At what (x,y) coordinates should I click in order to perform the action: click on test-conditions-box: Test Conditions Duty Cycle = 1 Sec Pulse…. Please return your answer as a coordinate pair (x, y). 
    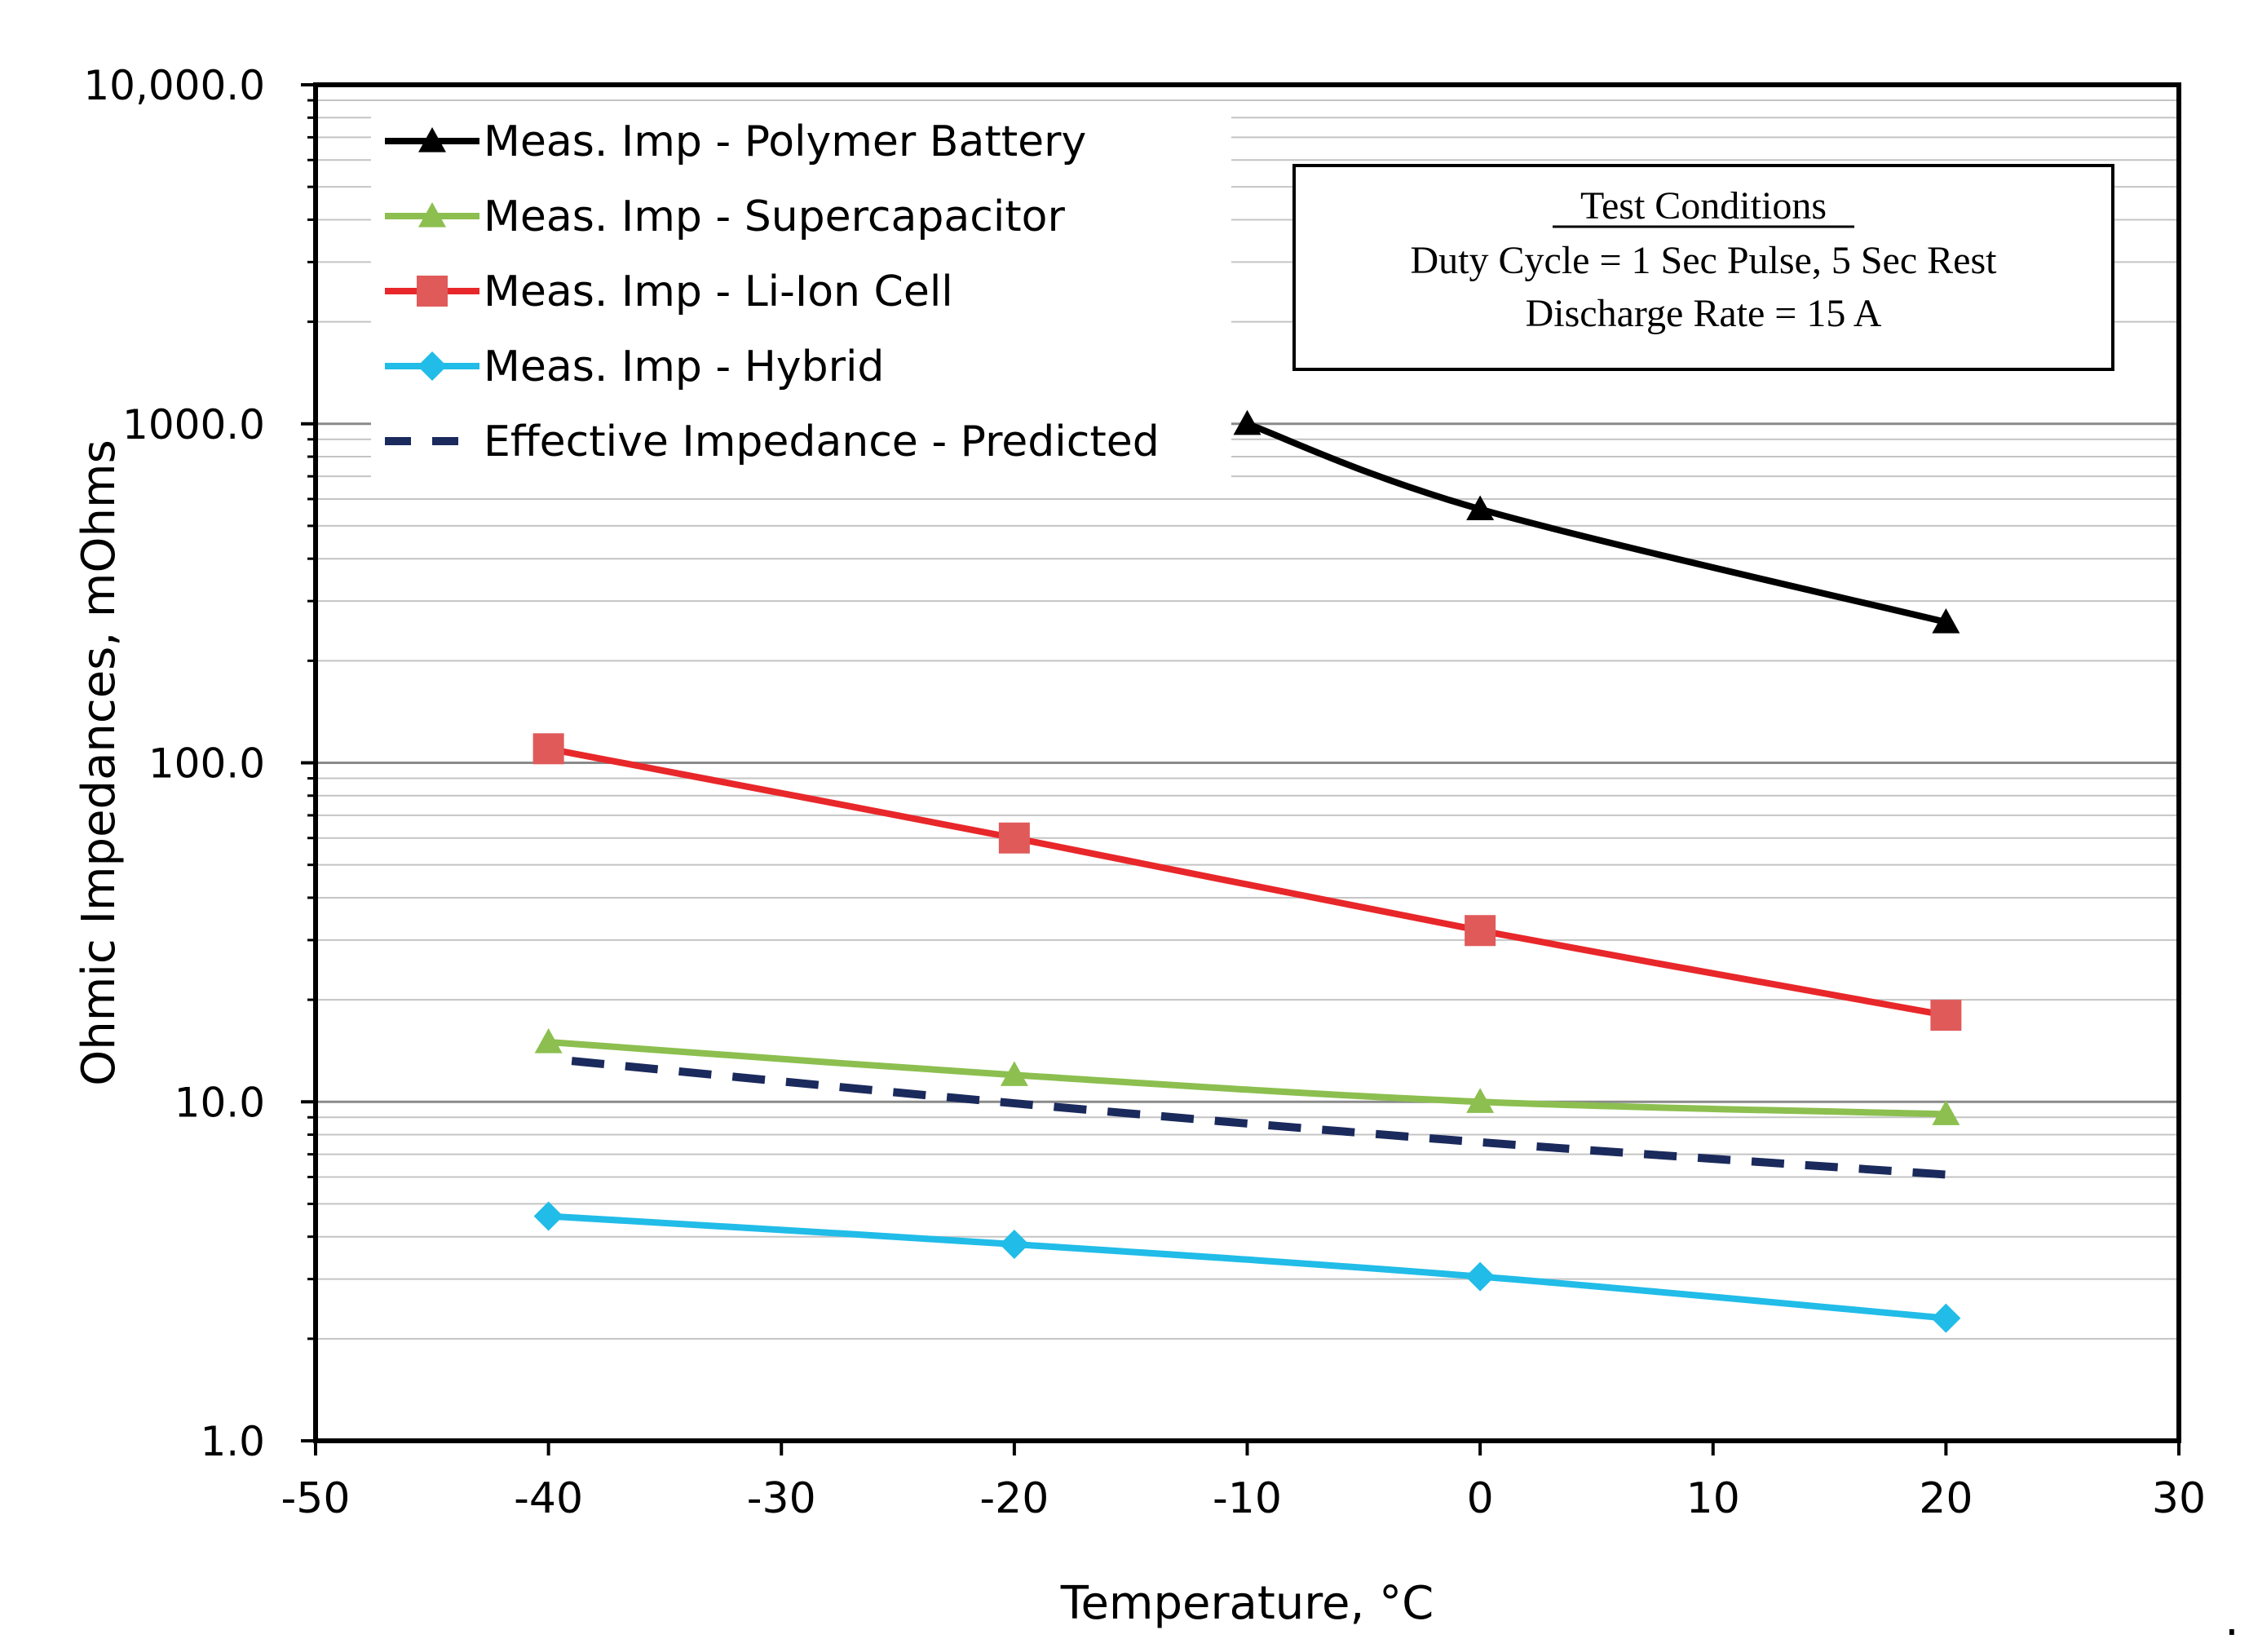
    Looking at the image, I should click on (1703, 268).